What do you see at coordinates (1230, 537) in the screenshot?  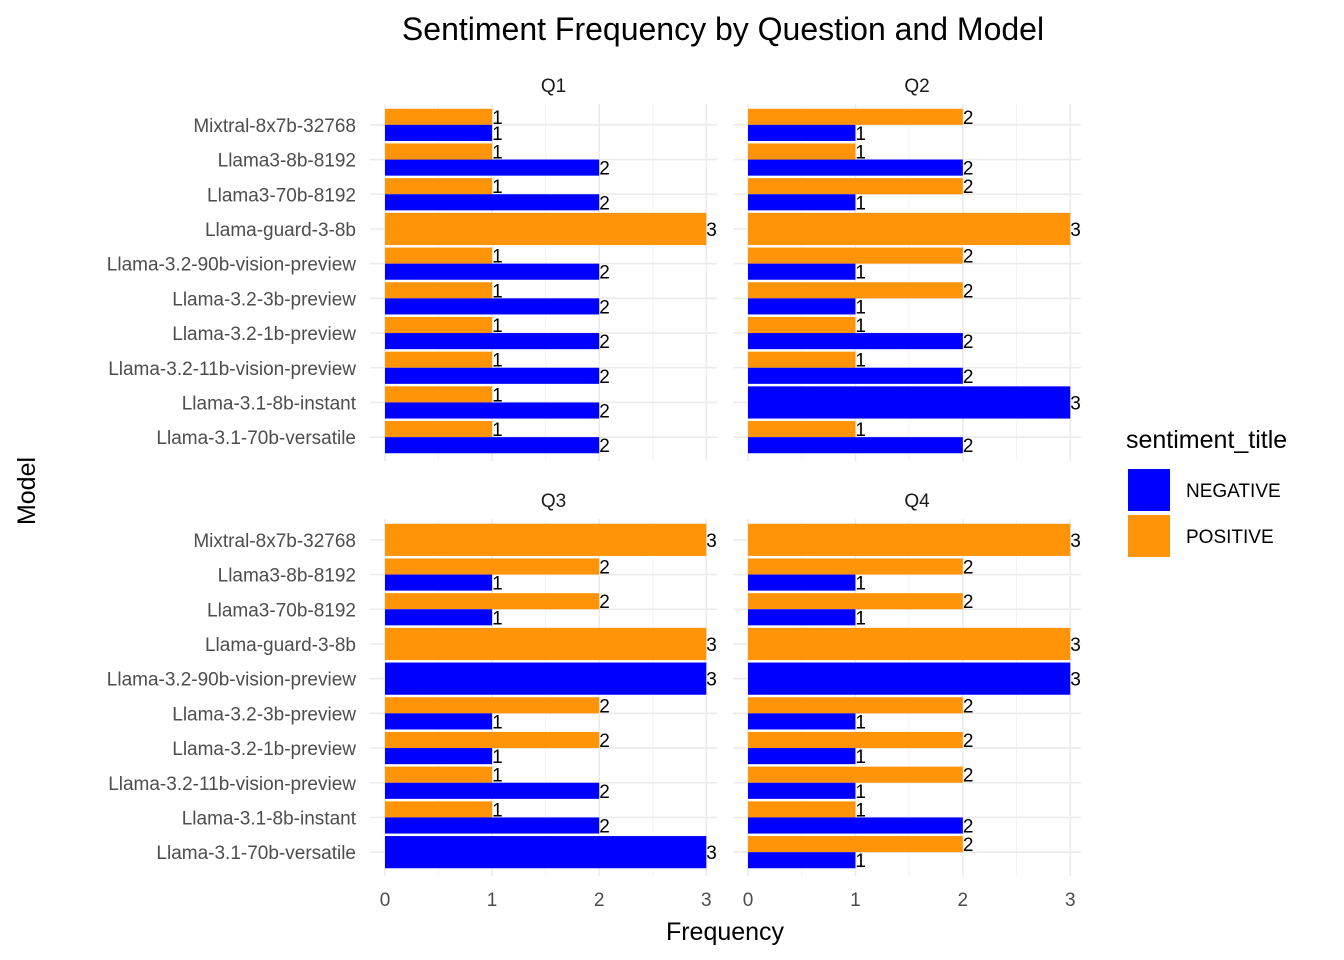 I see `legend-label: POSITIVE` at bounding box center [1230, 537].